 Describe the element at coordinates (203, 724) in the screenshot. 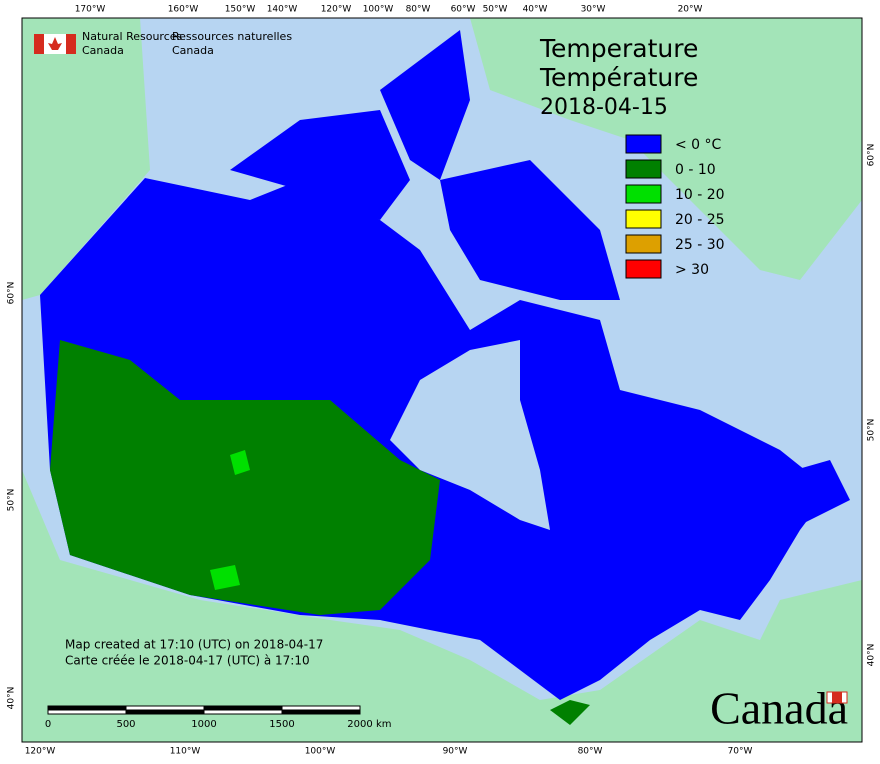

I see `scale-label: 1000` at that location.